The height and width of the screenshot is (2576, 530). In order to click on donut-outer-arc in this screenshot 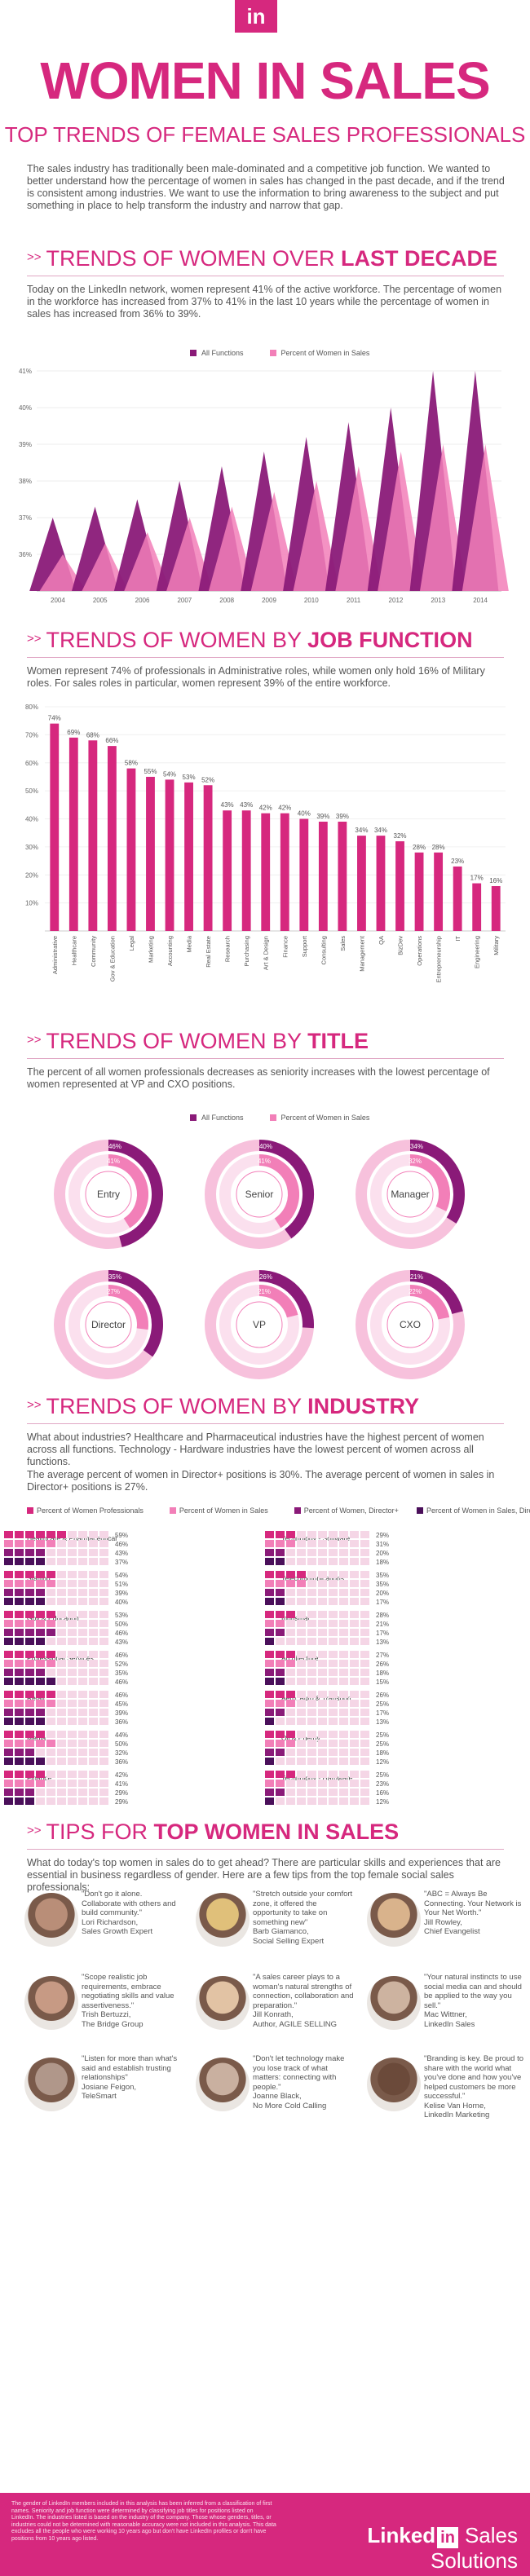, I will do `click(286, 1299)`.